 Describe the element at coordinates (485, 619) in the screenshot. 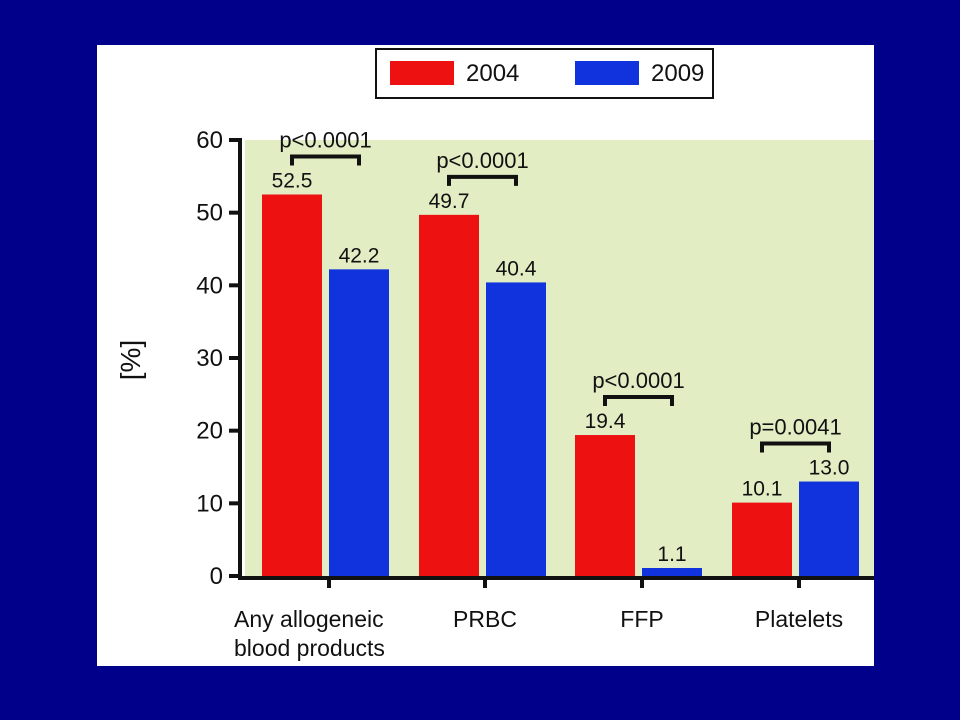

I see `x-tick-label-1-0: PRBC` at that location.